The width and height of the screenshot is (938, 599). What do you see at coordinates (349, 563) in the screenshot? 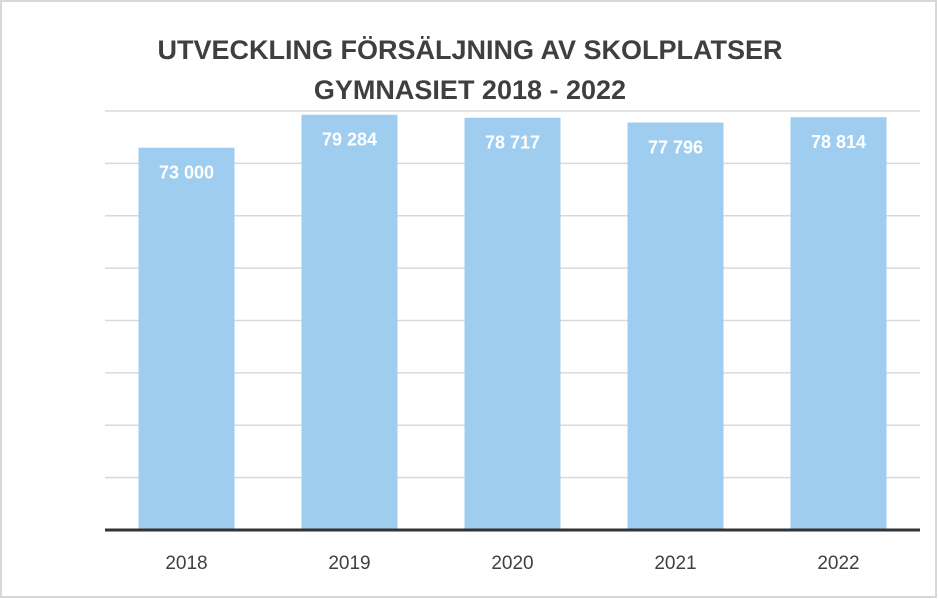
I see `x-tick-label: 2019` at bounding box center [349, 563].